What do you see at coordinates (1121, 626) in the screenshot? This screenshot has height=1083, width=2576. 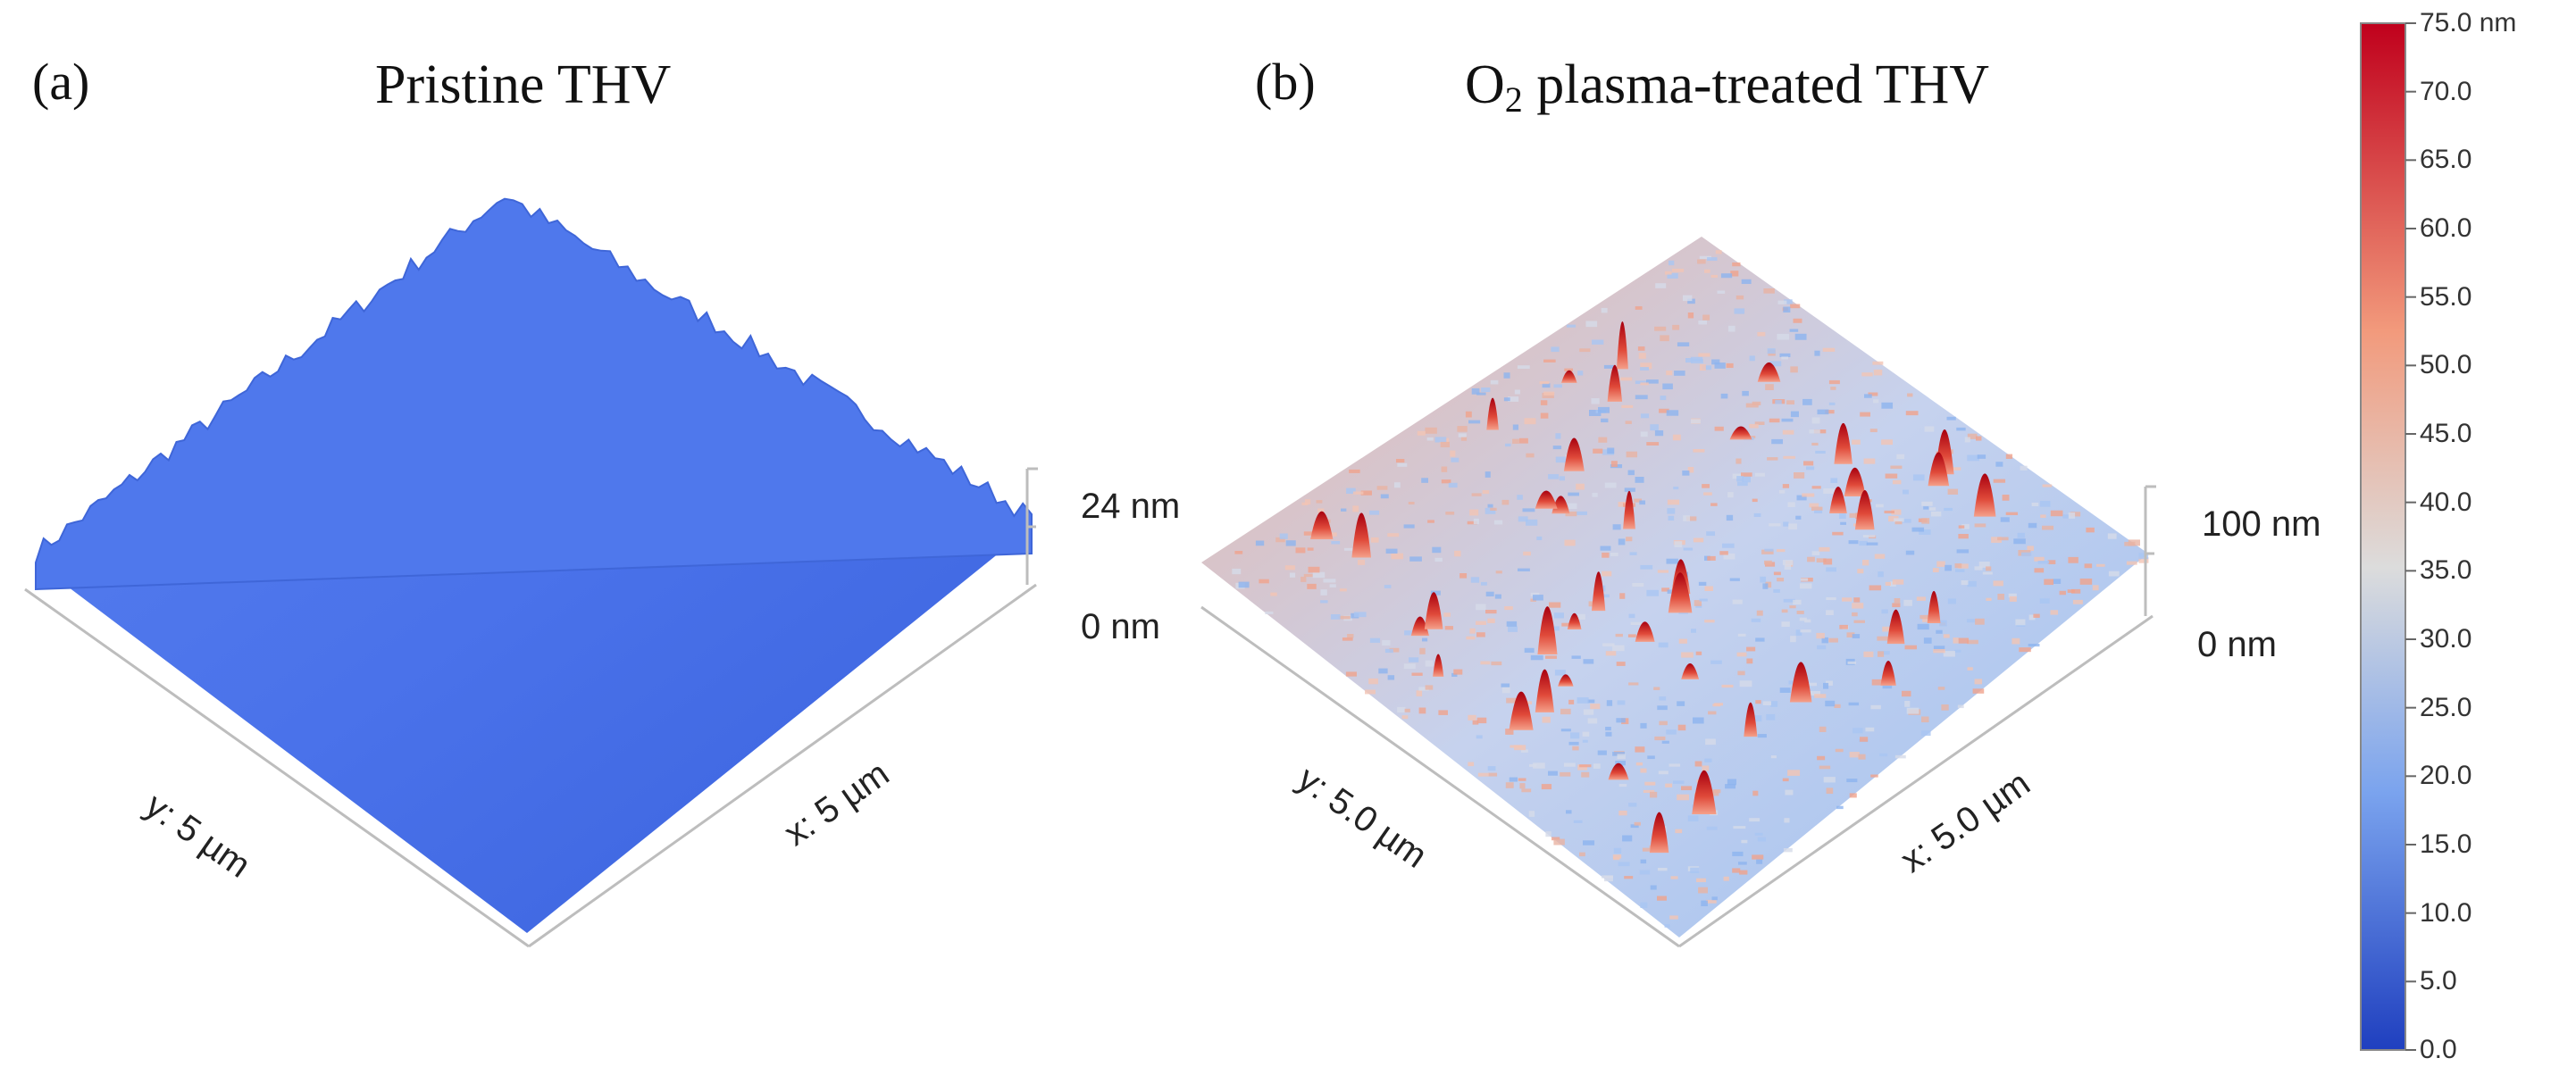 I see `panel-a-z-bottom: 0 nm` at bounding box center [1121, 626].